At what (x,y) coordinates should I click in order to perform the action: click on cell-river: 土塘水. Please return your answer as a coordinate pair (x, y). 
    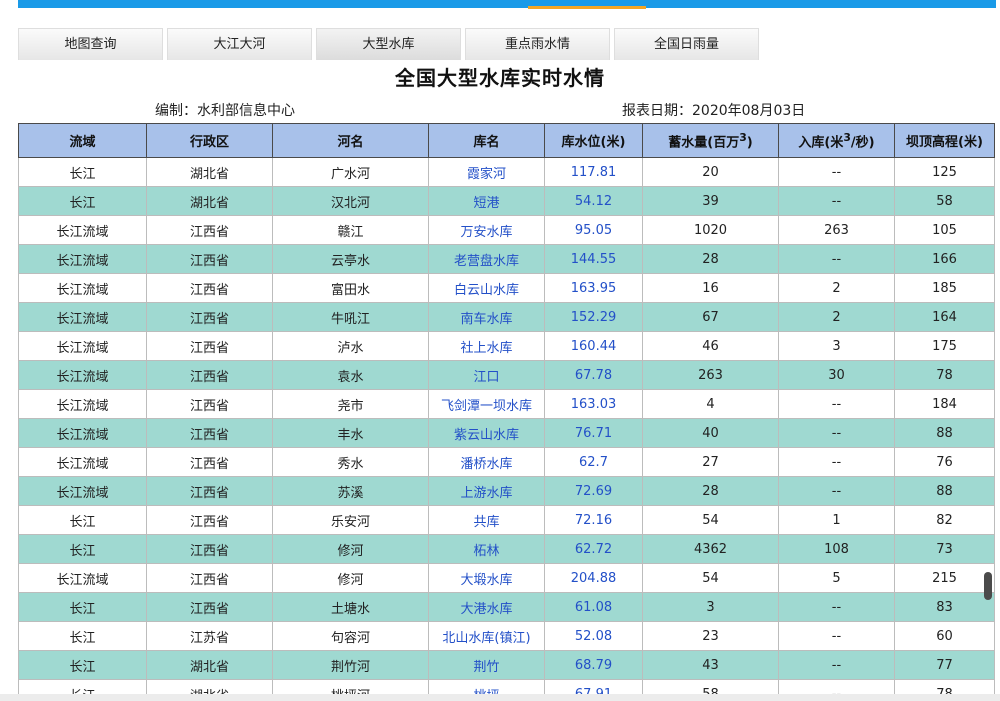
    Looking at the image, I should click on (350, 607).